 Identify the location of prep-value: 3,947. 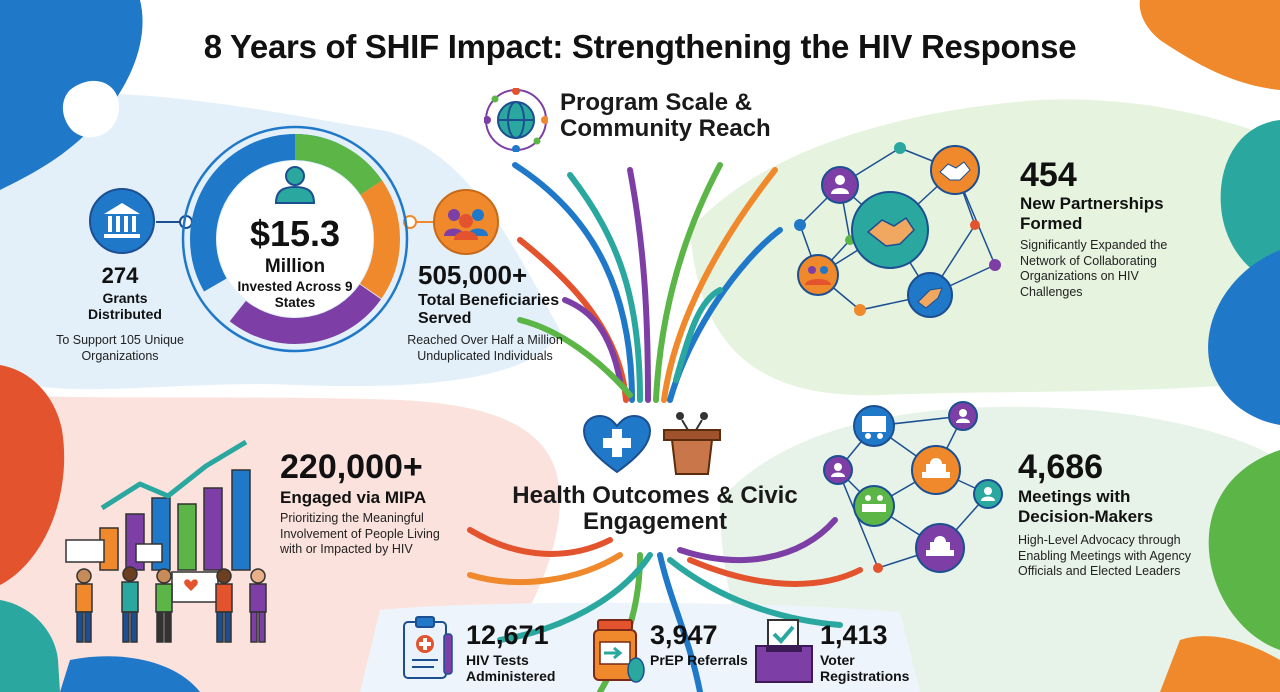
(684, 635).